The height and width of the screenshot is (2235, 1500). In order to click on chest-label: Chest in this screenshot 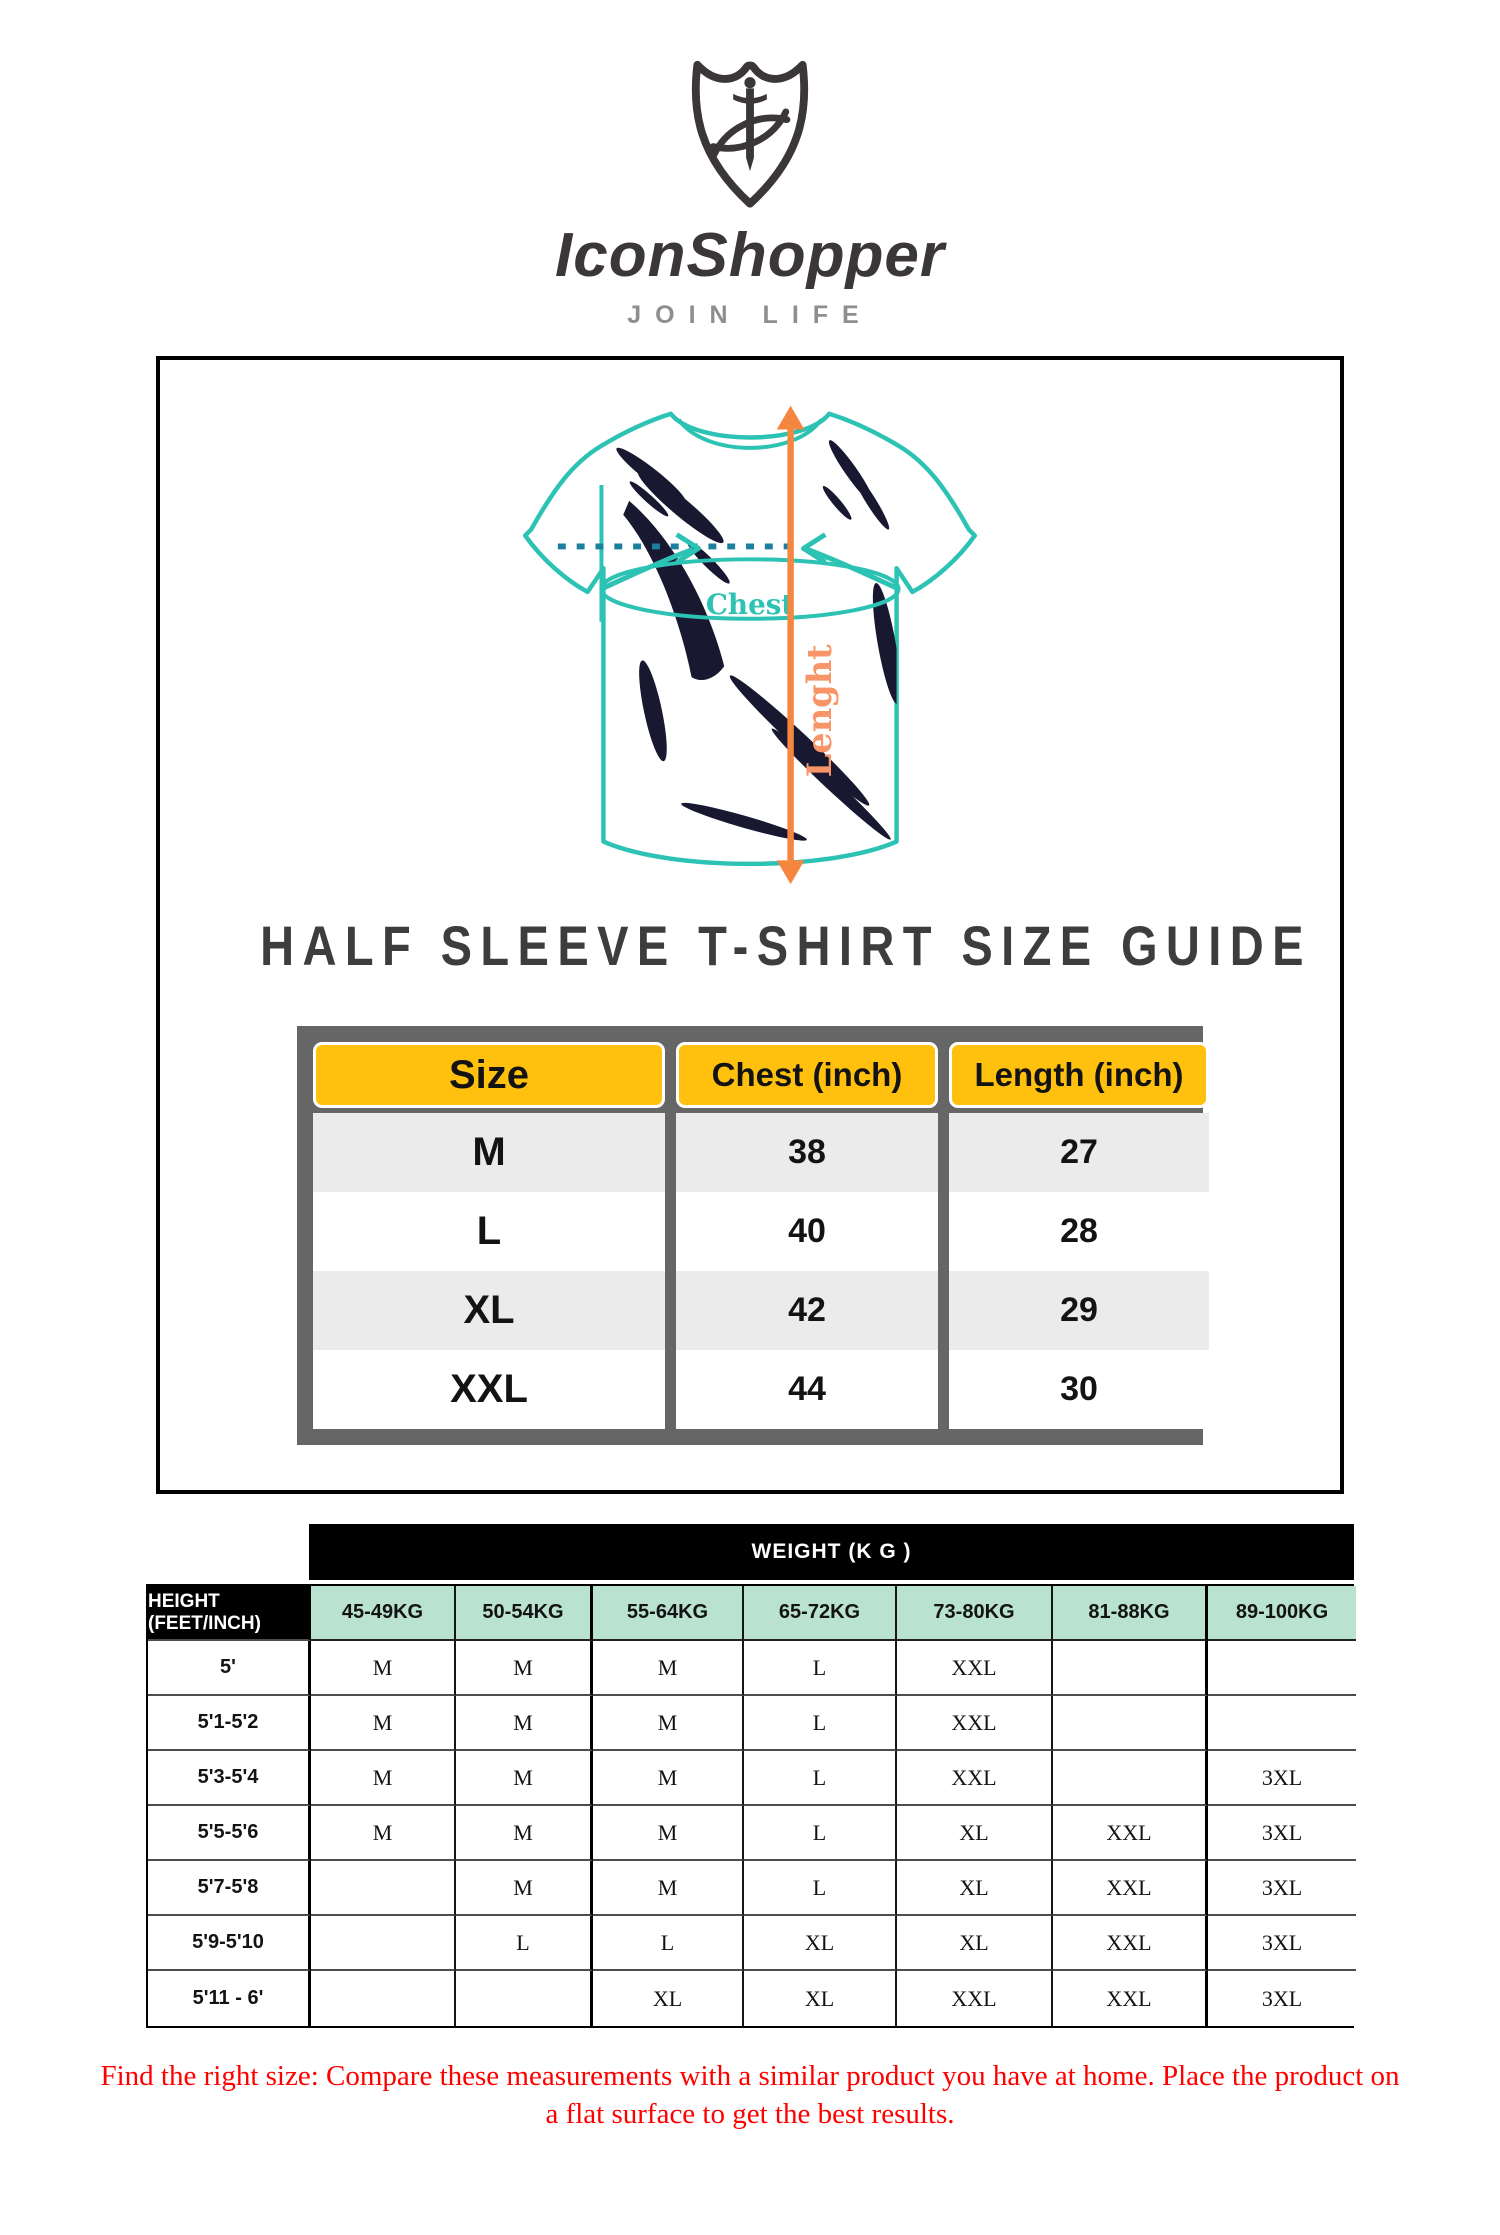, I will do `click(750, 604)`.